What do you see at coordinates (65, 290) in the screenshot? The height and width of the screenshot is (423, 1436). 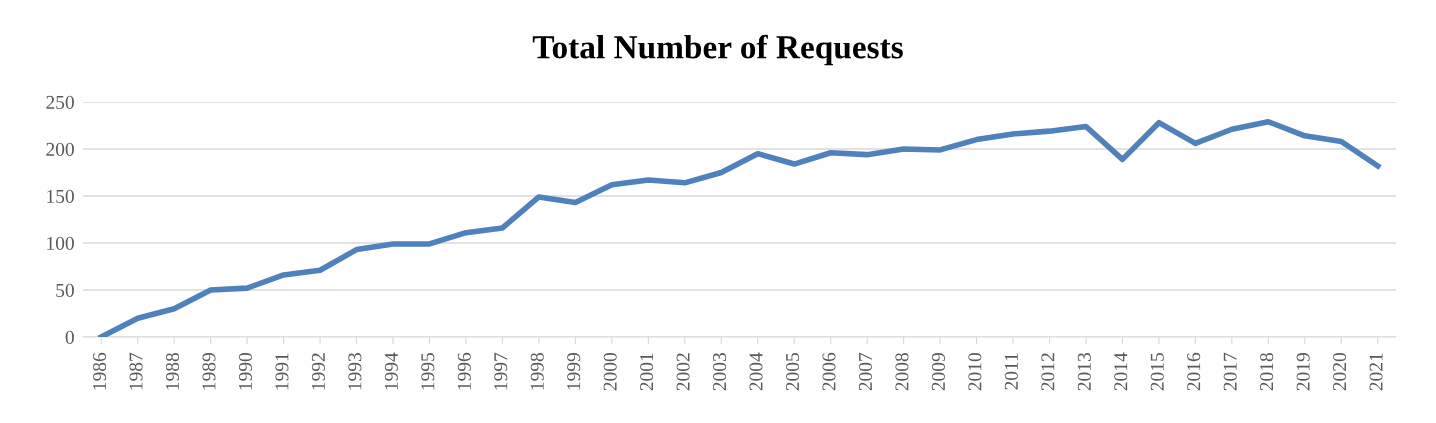 I see `y-tick-label: 50` at bounding box center [65, 290].